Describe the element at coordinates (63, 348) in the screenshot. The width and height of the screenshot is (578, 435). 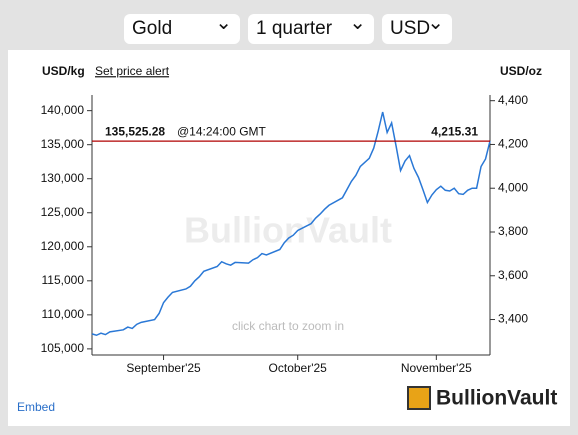
I see `y-tick-label: 105,000` at that location.